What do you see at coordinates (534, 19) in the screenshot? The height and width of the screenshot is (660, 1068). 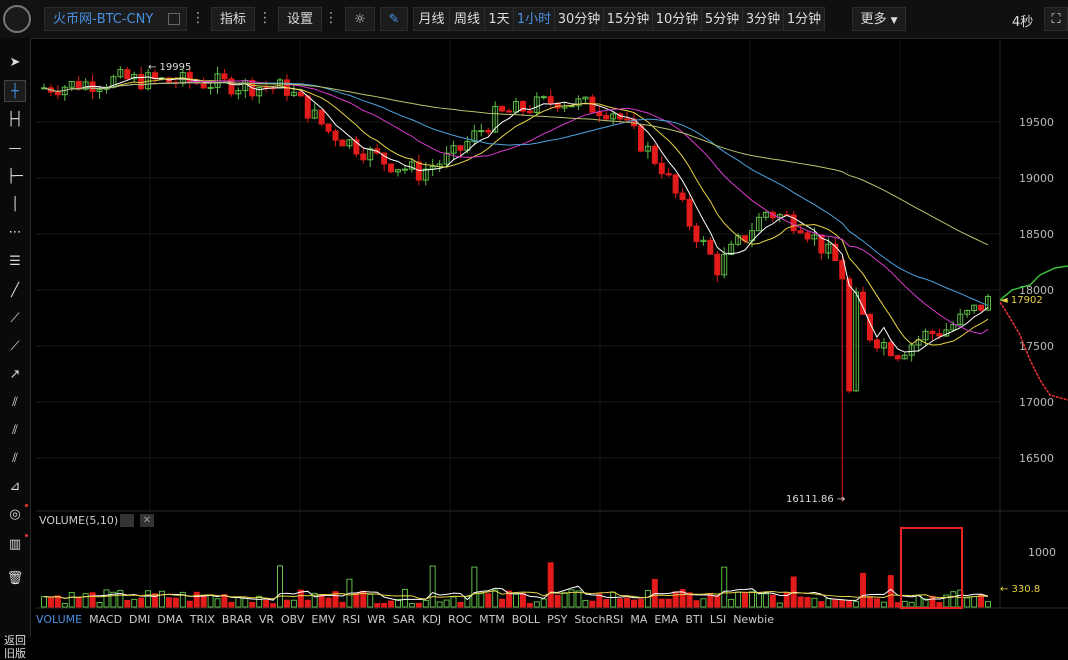 I see `period-tab: 1小时` at bounding box center [534, 19].